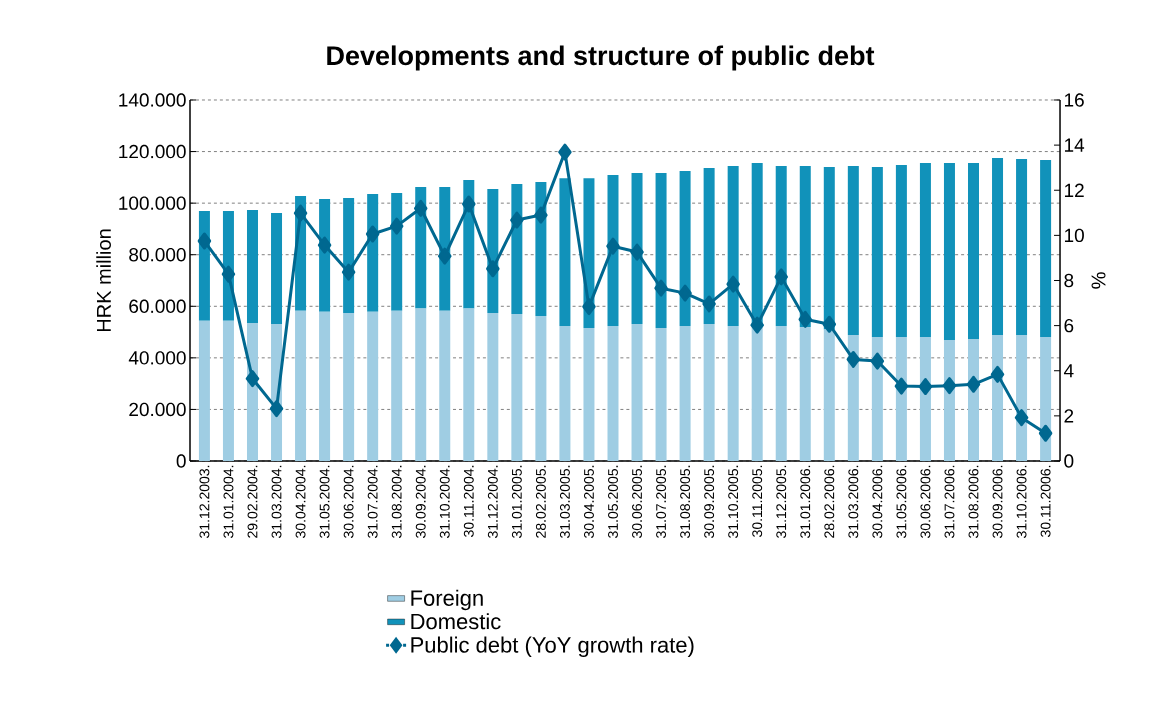 The width and height of the screenshot is (1163, 713). I want to click on x-tick-label: 30.09.2005., so click(709, 501).